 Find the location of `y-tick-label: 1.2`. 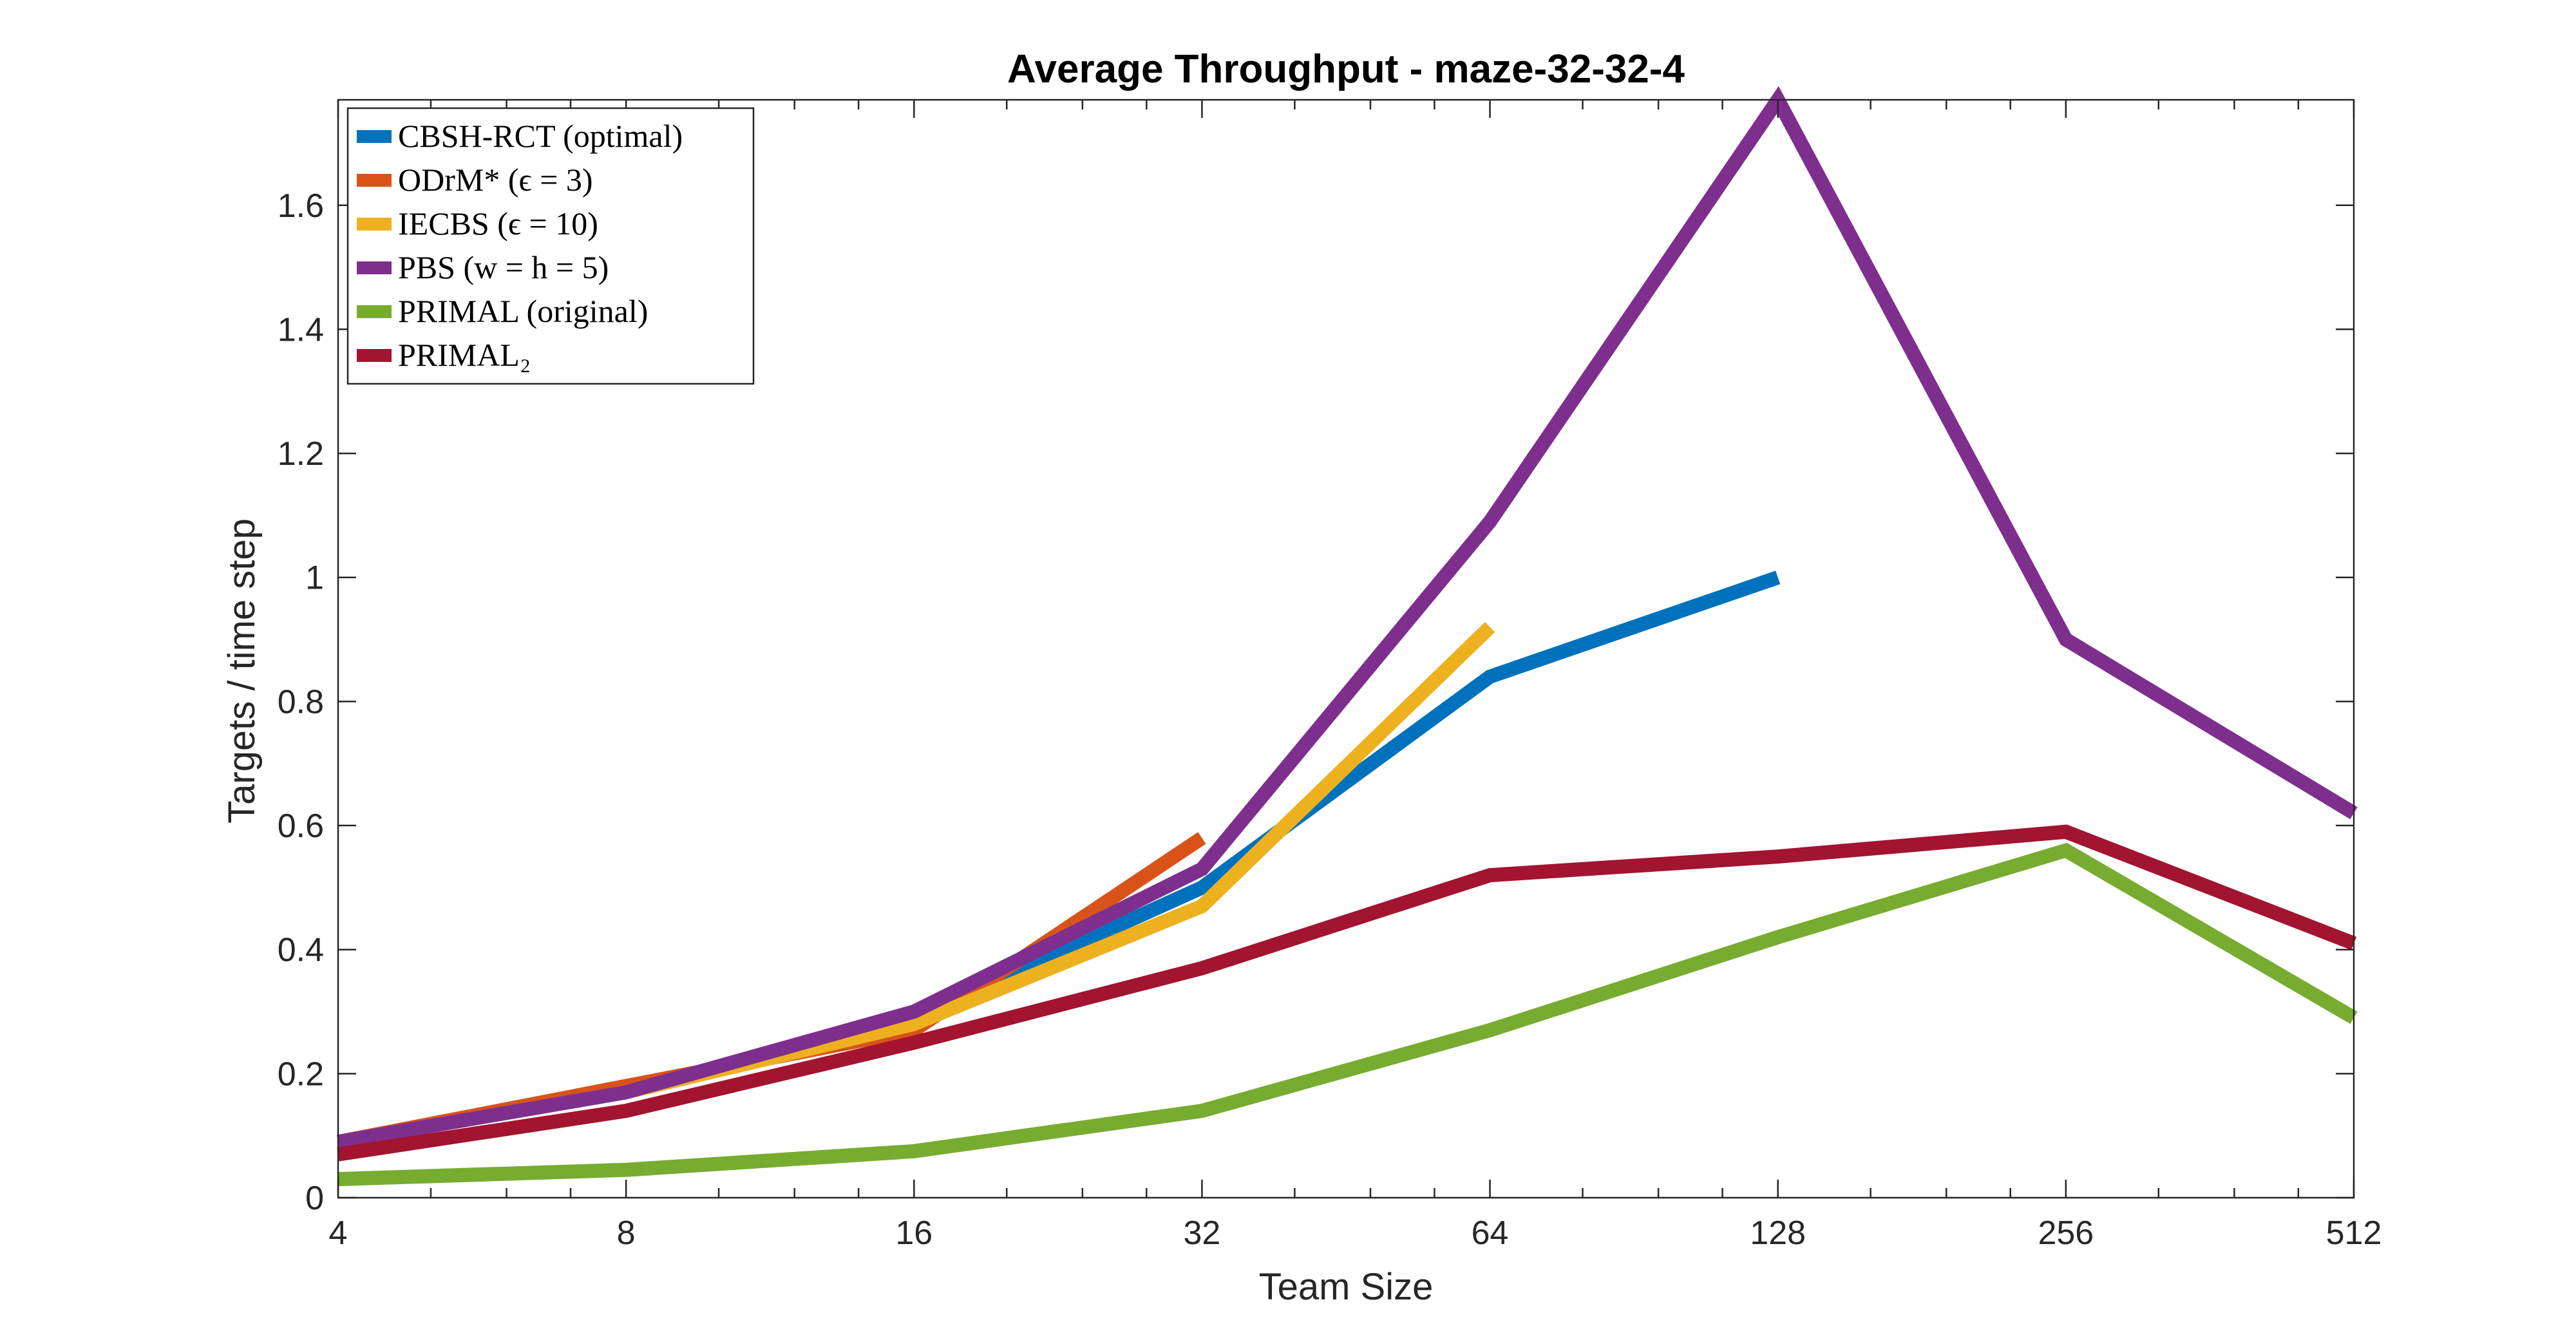

y-tick-label: 1.2 is located at coordinates (301, 454).